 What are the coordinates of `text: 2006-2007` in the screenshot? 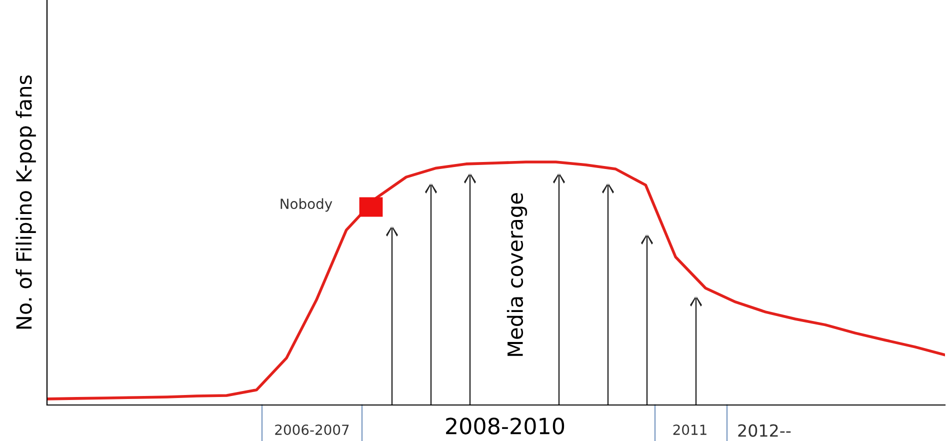 It's located at (312, 430).